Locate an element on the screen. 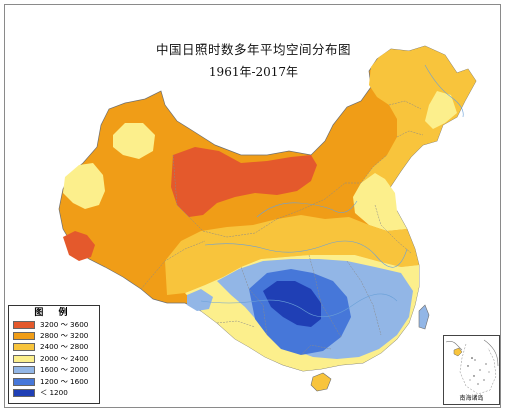  inset-islands is located at coordinates (478, 371).